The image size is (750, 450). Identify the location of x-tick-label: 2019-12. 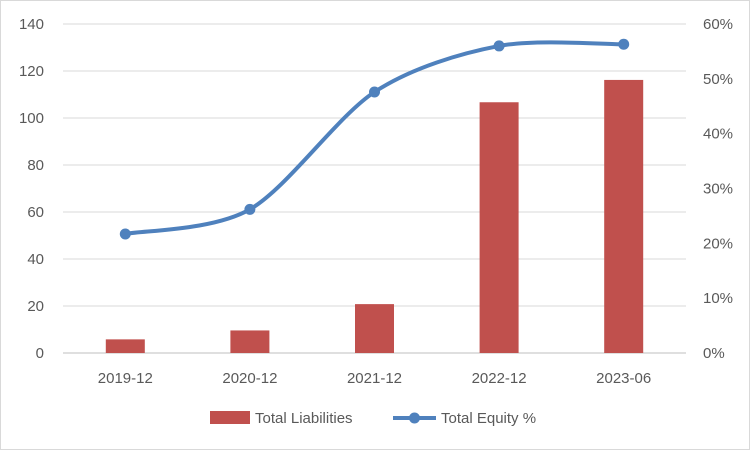
(125, 378).